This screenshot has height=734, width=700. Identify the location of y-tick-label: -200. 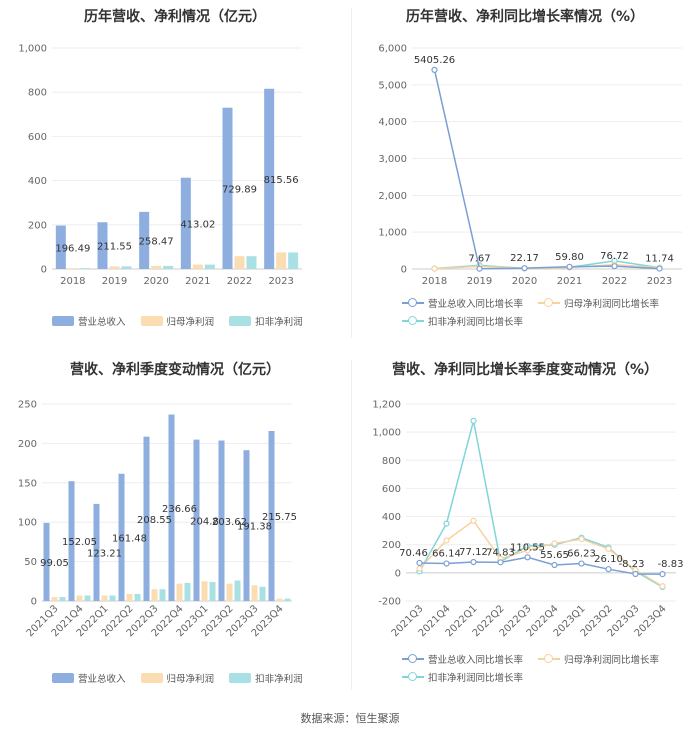
(389, 602).